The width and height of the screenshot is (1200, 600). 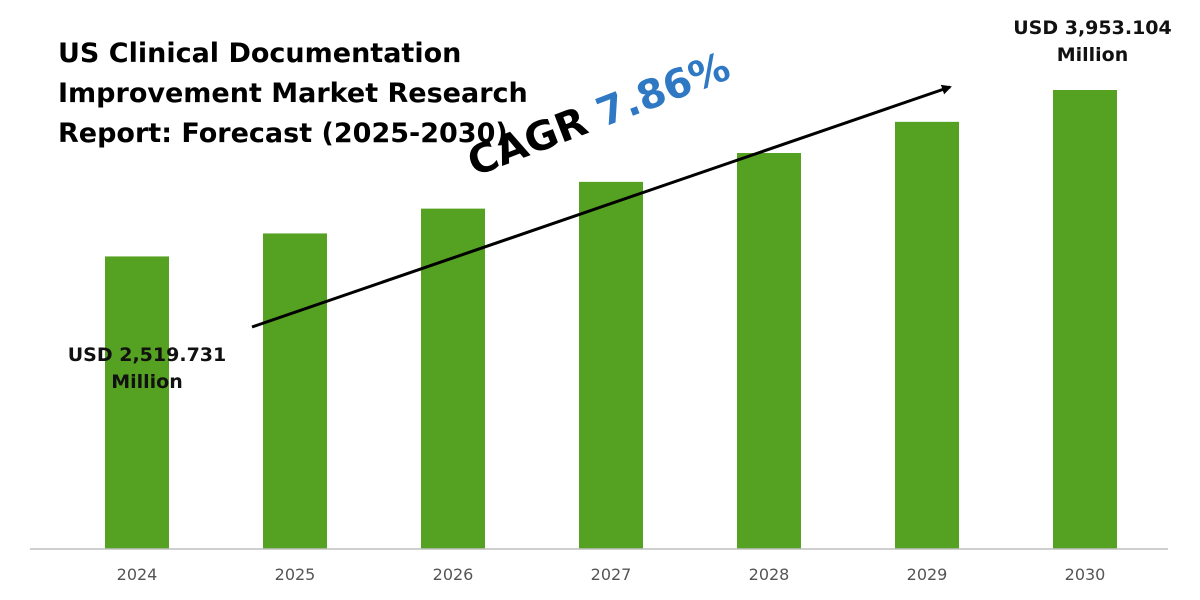 What do you see at coordinates (1092, 42) in the screenshot?
I see `end-value-annotation: USD 3,953.104 Million` at bounding box center [1092, 42].